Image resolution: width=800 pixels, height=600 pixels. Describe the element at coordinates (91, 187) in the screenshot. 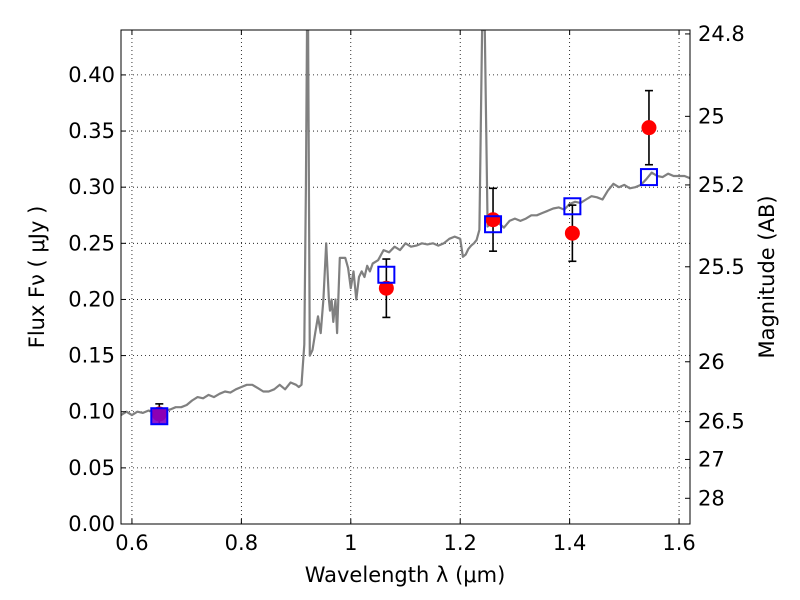

I see `y-tick-label: 0.30` at that location.